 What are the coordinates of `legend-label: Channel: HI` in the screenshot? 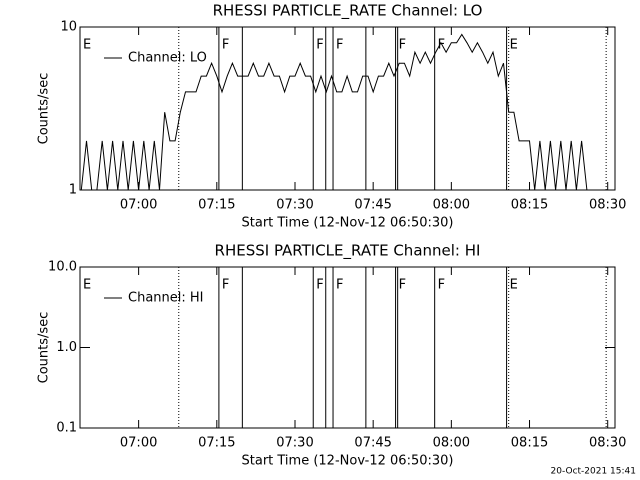 It's located at (166, 298).